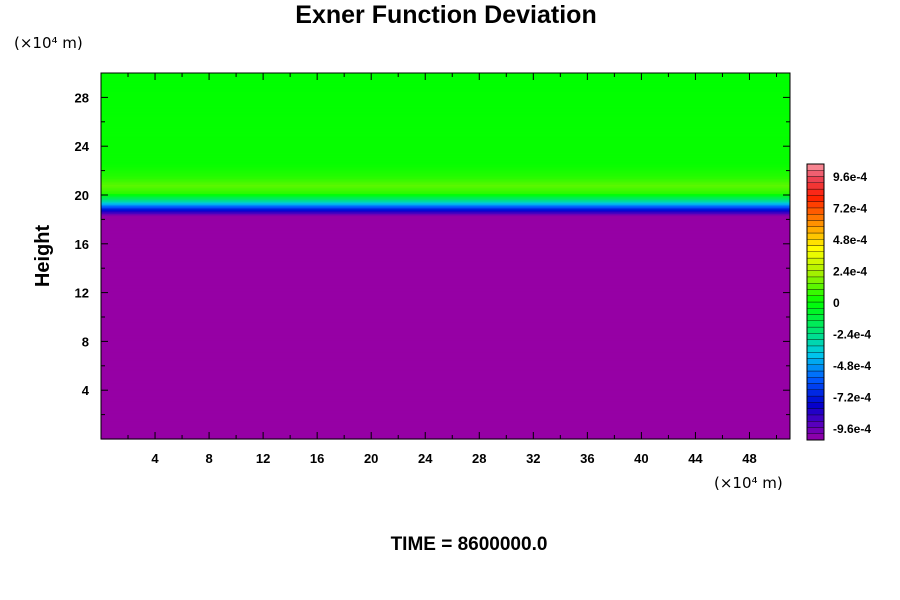 The image size is (900, 600). I want to click on colorbar-tick-label: 7.2e-4, so click(850, 208).